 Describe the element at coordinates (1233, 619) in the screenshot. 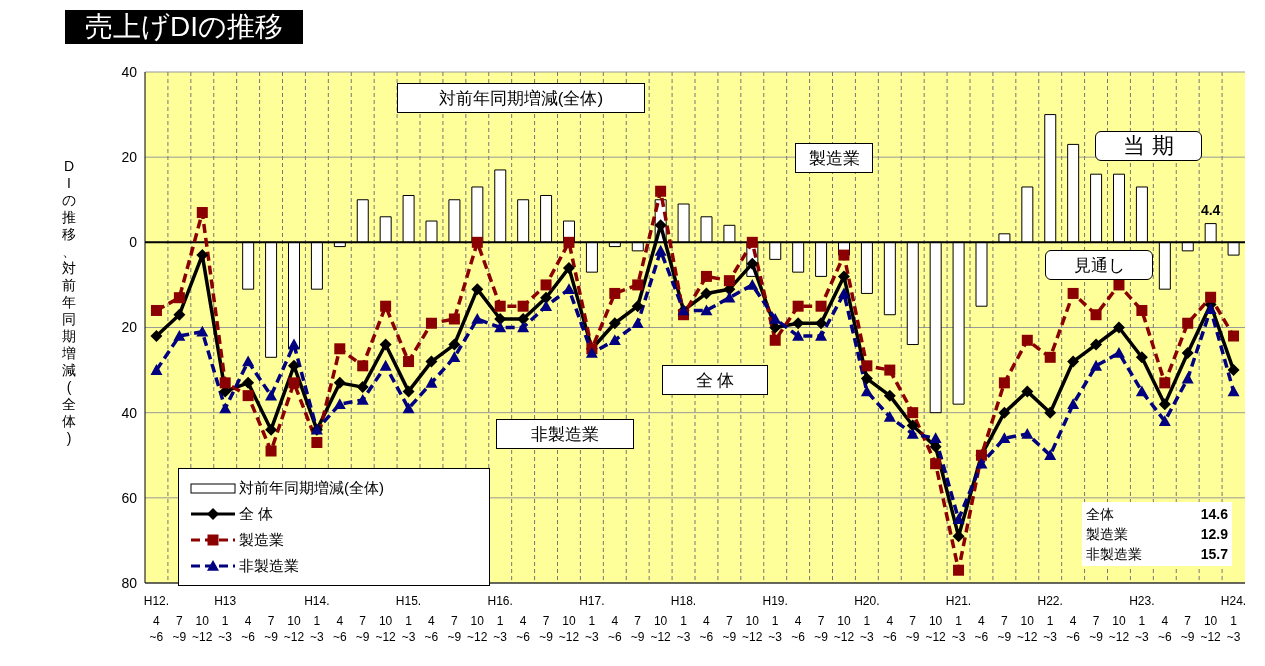

I see `x-tick-label: H24. 1~3` at that location.